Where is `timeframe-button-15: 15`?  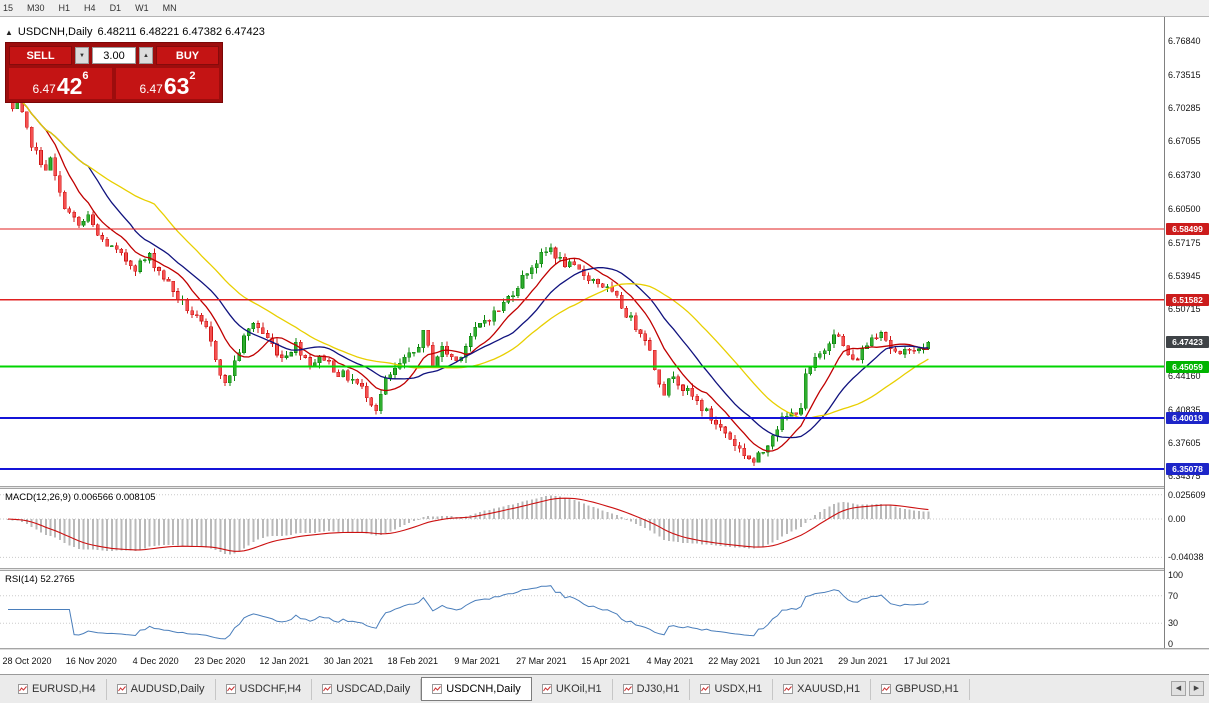
timeframe-button-15: 15 is located at coordinates (8, 8).